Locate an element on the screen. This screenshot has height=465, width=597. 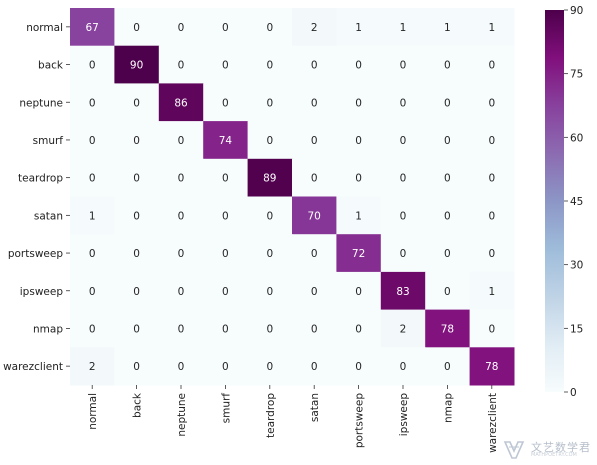
colorbar-tick-label: 75 is located at coordinates (576, 75).